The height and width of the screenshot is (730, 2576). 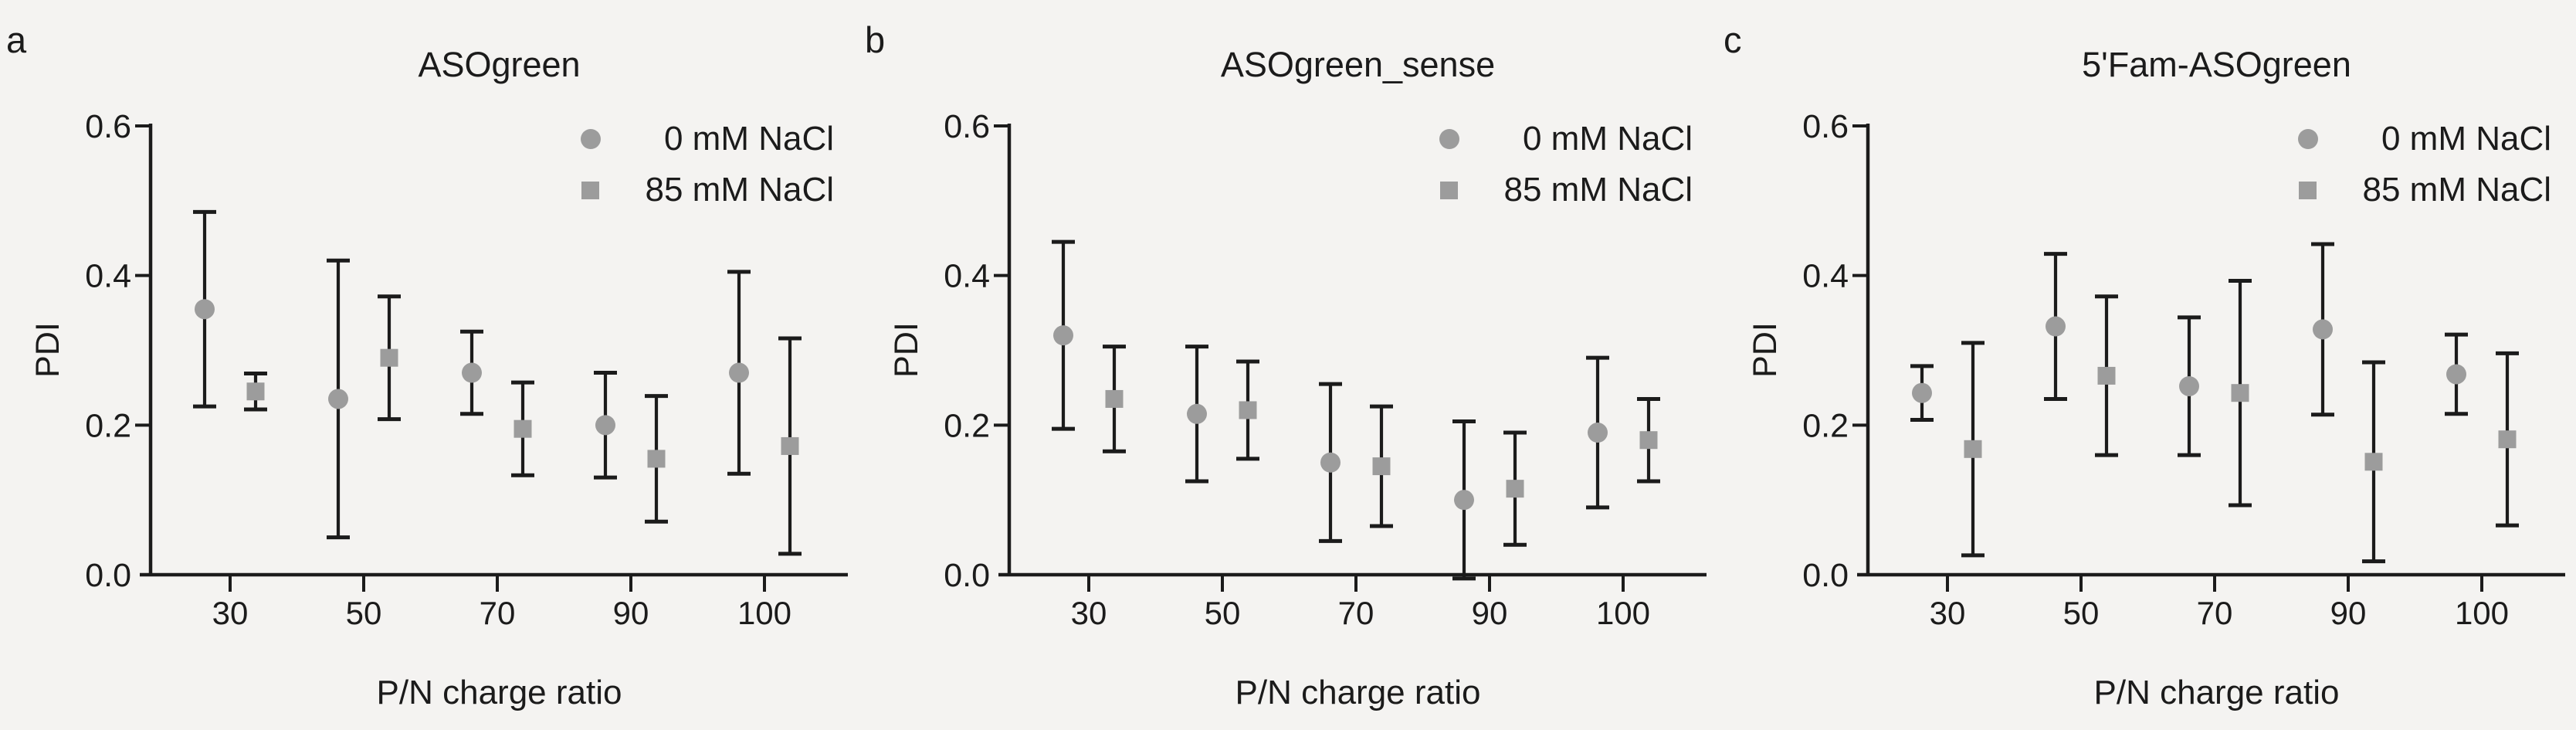 What do you see at coordinates (875, 39) in the screenshot?
I see `panel-letter-b: b` at bounding box center [875, 39].